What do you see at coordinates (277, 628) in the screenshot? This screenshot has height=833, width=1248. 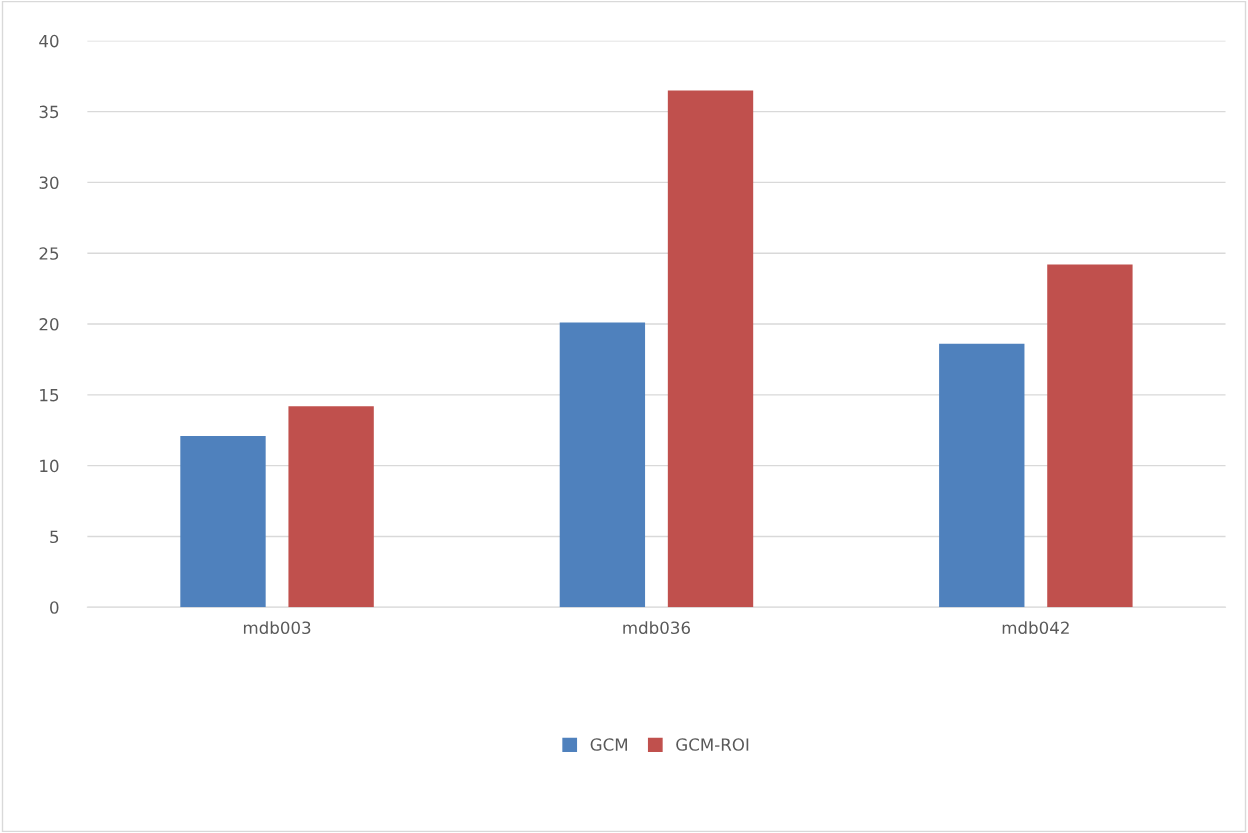 I see `x-tick-label: mdb003` at bounding box center [277, 628].